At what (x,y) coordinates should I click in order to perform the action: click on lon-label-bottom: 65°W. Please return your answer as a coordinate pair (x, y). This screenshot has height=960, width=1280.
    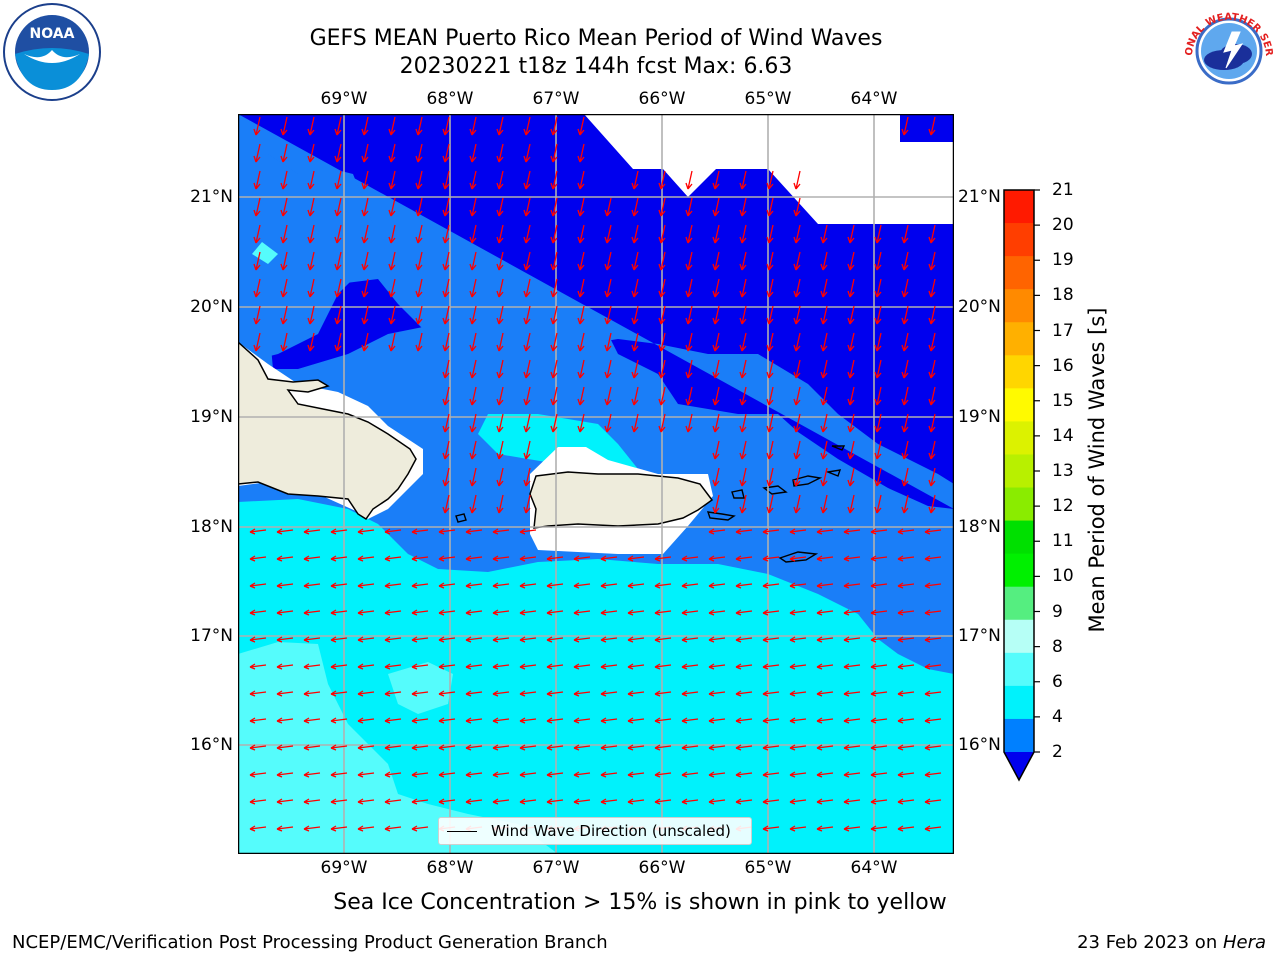
    Looking at the image, I should click on (768, 868).